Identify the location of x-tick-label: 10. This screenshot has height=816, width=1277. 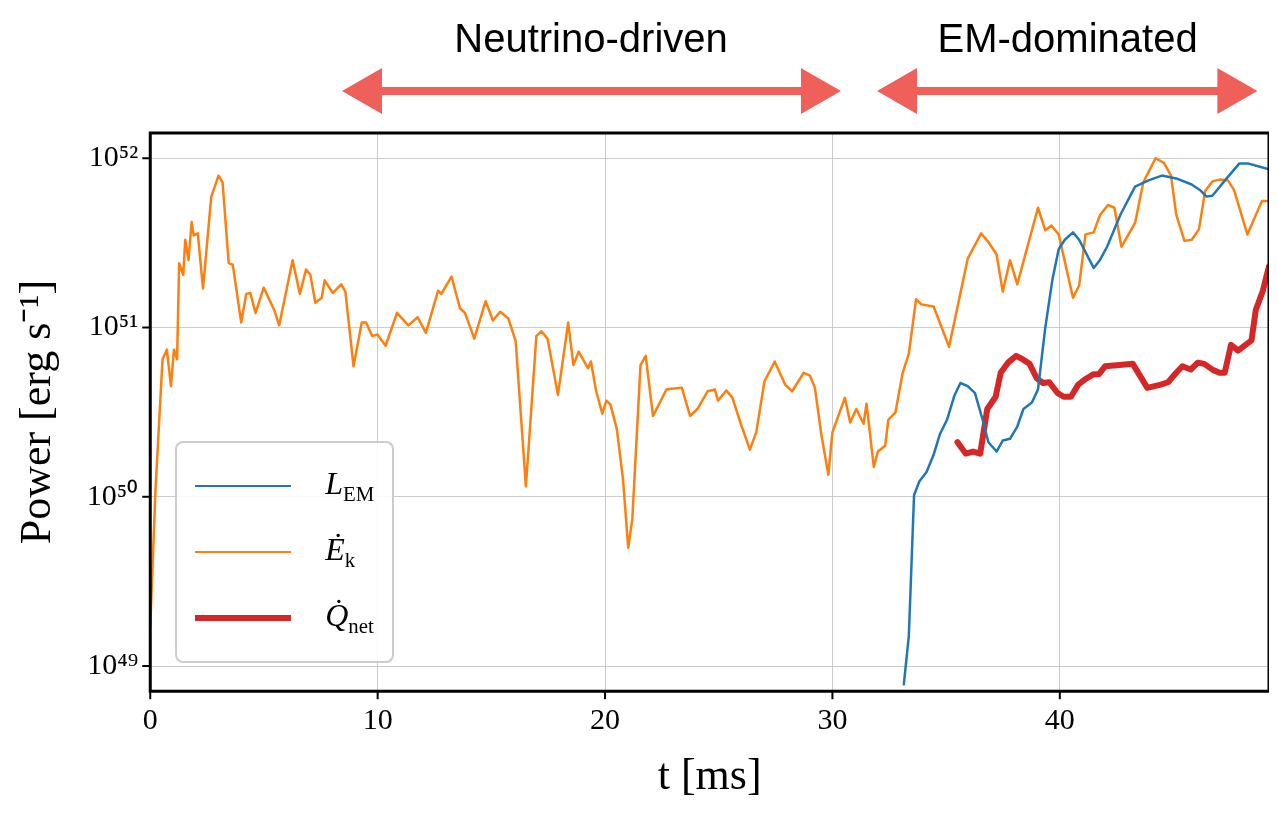
(377, 719).